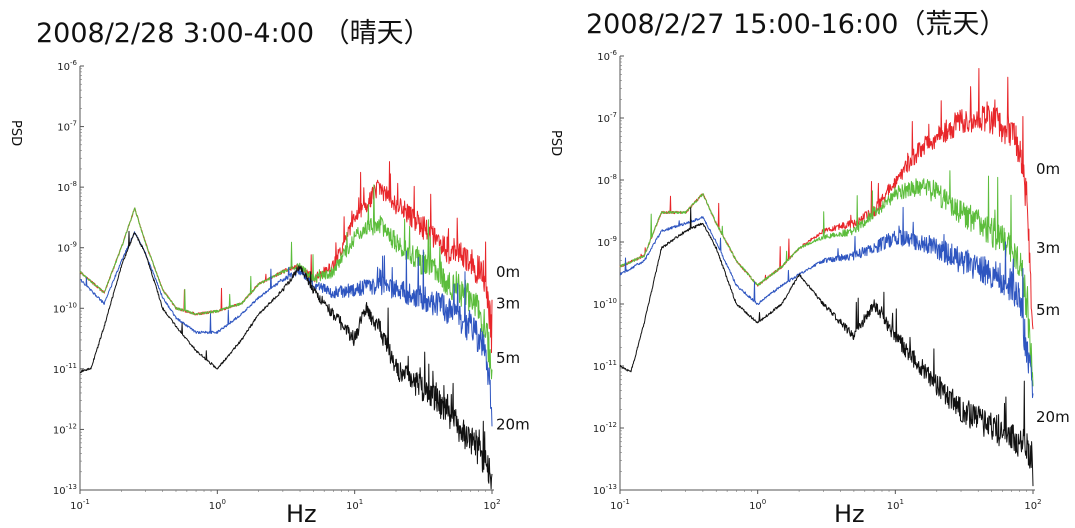 This screenshot has width=1075, height=528. I want to click on series-line-5m, so click(826, 302).